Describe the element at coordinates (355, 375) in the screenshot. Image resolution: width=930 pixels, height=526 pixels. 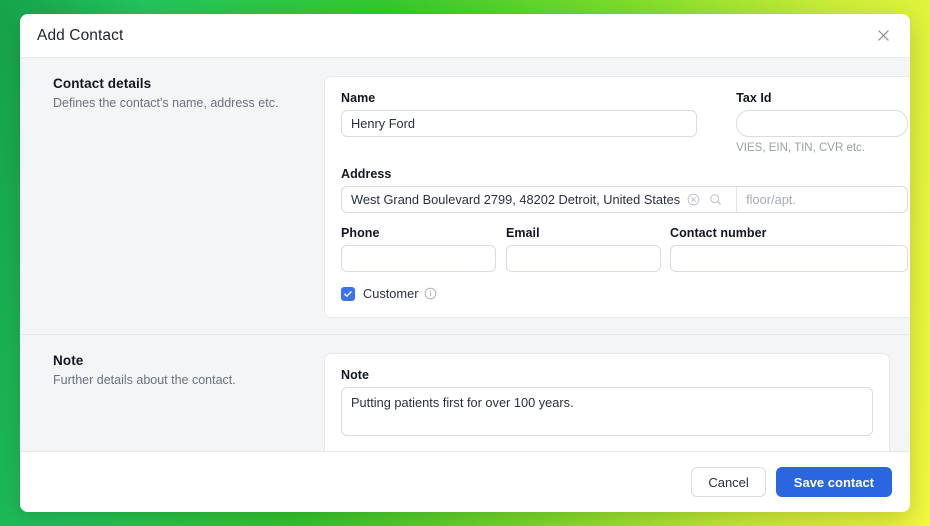
I see `note-label: Note` at that location.